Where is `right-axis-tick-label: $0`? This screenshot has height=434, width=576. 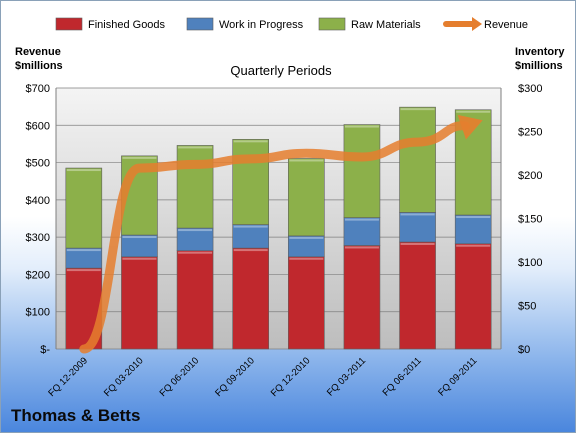
right-axis-tick-label: $0 is located at coordinates (524, 350).